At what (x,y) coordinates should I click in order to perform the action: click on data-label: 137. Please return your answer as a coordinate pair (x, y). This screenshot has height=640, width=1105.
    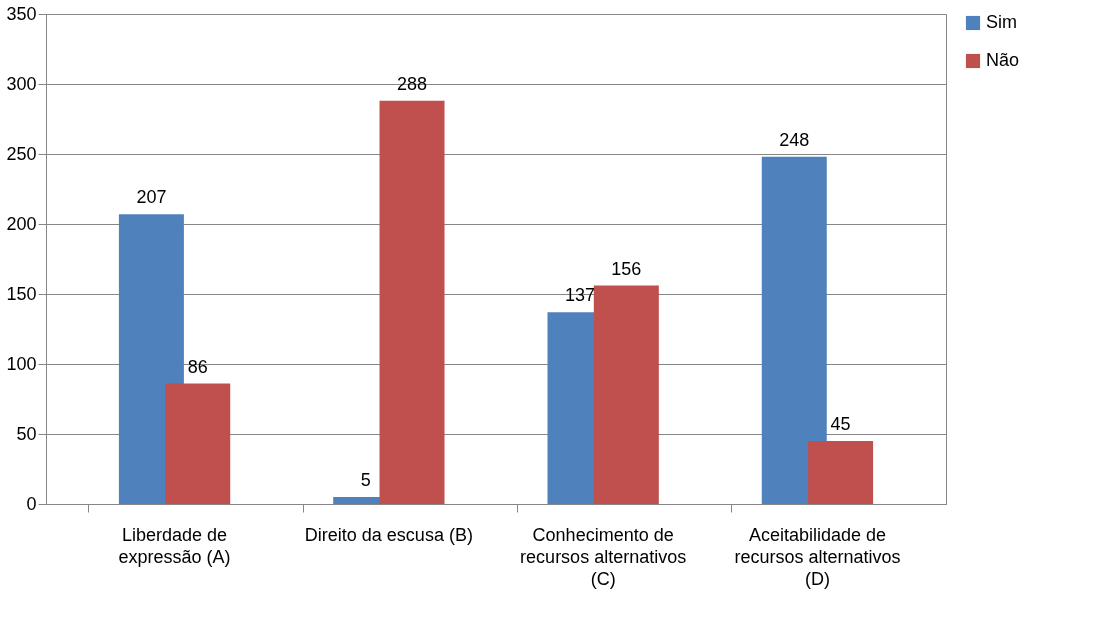
    Looking at the image, I should click on (579, 295).